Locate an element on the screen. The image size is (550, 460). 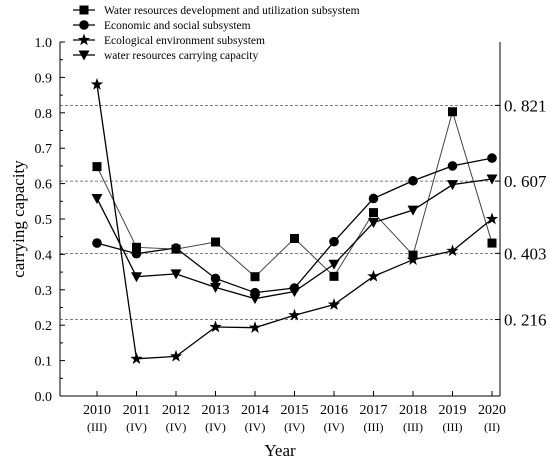
y-tick-label: 0.9 is located at coordinates (44, 78).